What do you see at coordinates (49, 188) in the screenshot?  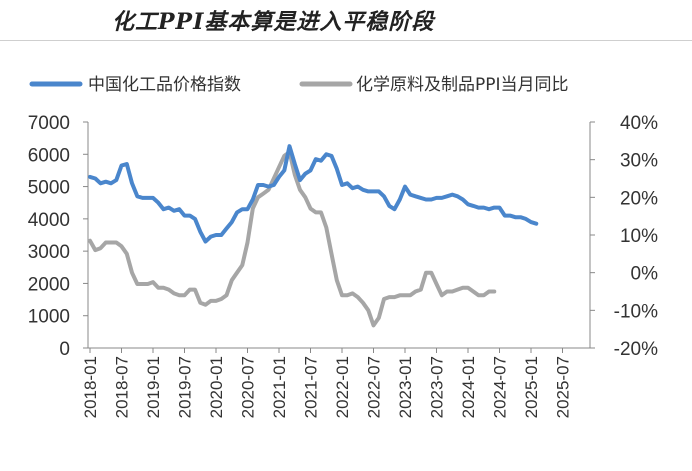 I see `left-tick-label: 5000` at bounding box center [49, 188].